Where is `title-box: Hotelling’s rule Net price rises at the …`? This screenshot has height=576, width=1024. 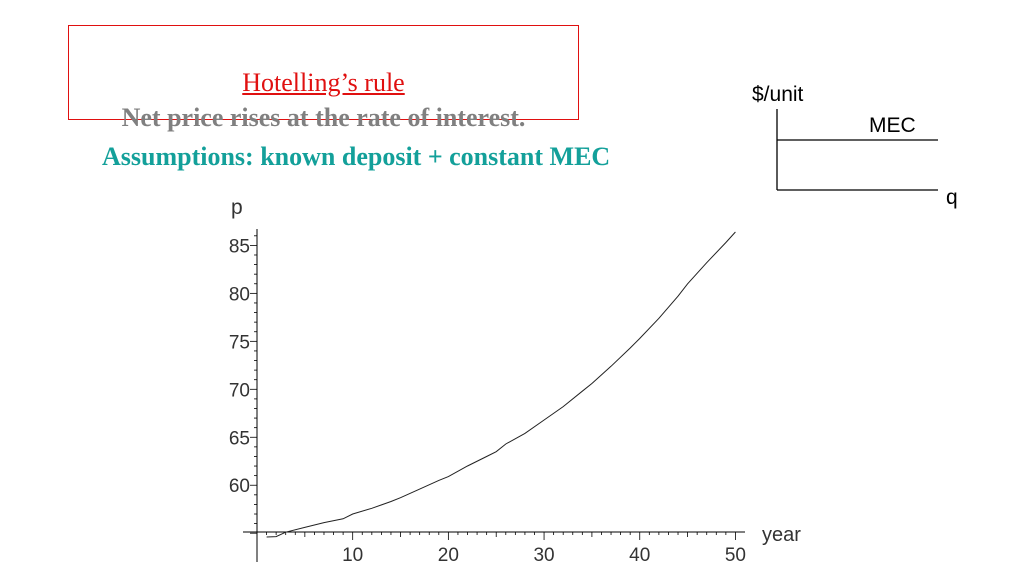 title-box: Hotelling’s rule Net price rises at the … is located at coordinates (323, 78).